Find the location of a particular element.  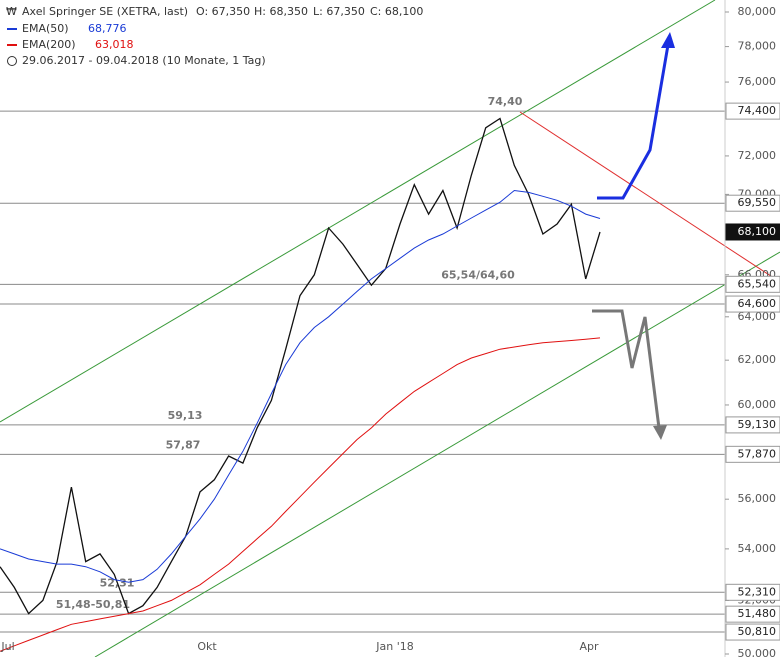

ohlc: H: 68,350 is located at coordinates (281, 11).